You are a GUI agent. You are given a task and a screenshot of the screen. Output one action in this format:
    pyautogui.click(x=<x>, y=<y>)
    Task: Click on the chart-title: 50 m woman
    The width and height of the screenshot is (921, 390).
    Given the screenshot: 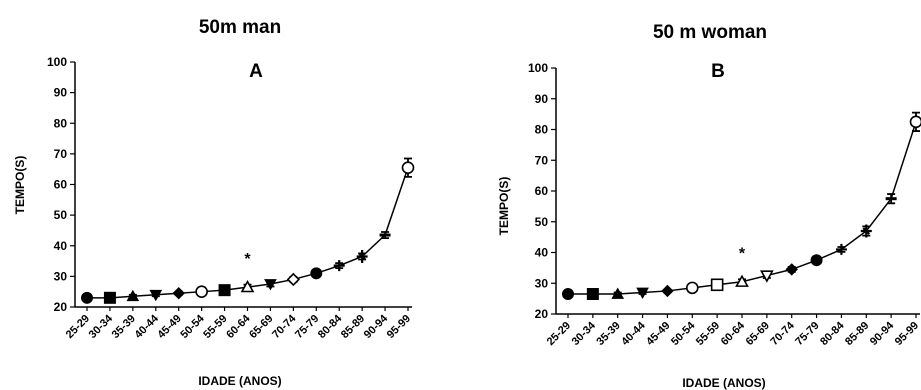 What is the action you would take?
    pyautogui.click(x=710, y=32)
    